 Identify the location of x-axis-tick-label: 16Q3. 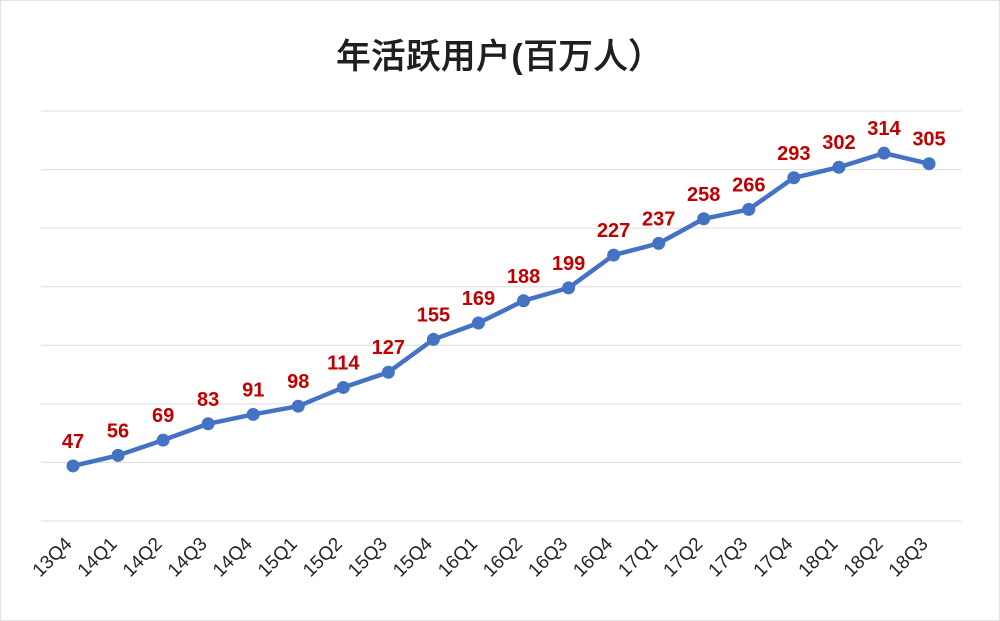
(548, 558).